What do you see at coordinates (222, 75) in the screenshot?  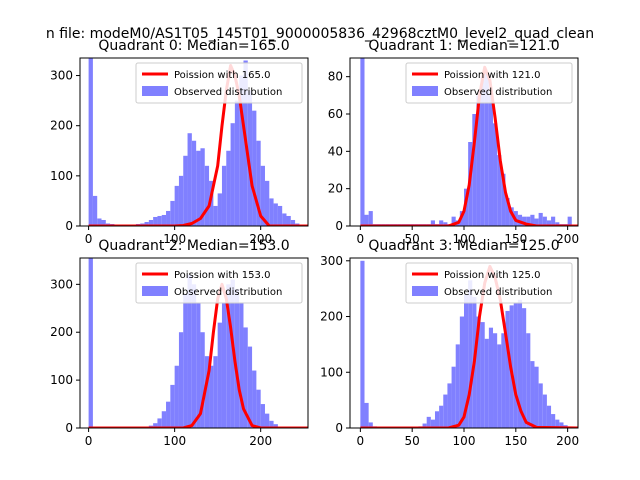 I see `legend-label: Poission with 165.0` at bounding box center [222, 75].